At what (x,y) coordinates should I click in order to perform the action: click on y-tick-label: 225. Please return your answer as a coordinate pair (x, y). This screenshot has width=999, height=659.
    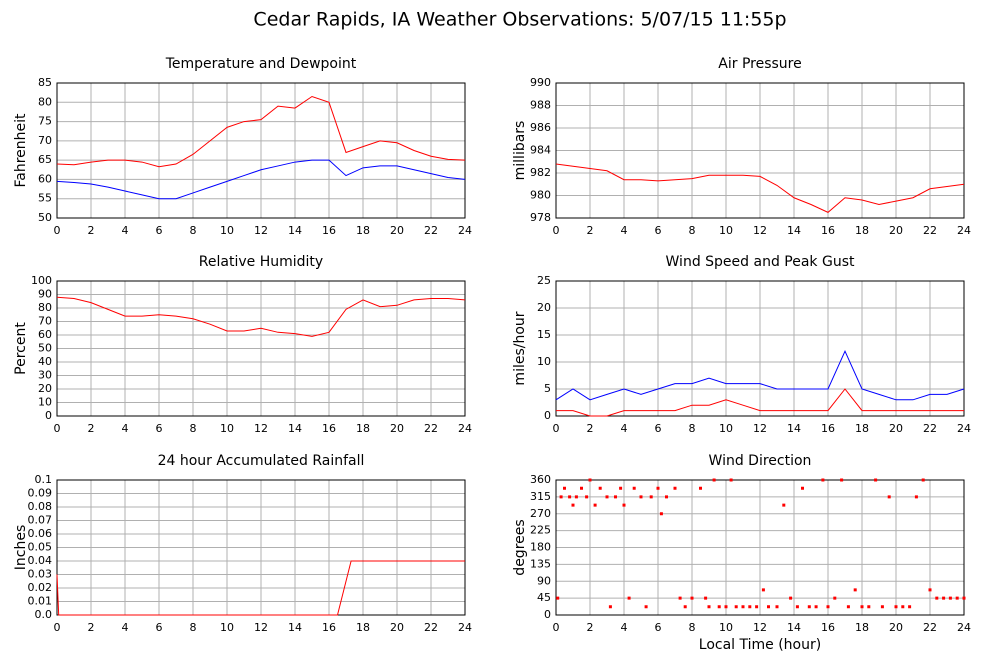
    Looking at the image, I should click on (540, 530).